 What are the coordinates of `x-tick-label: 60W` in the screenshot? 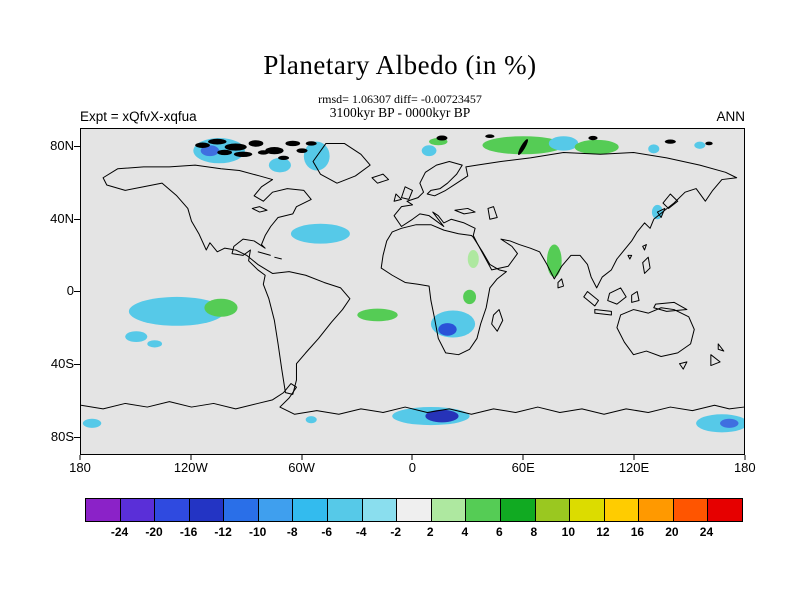 It's located at (301, 467).